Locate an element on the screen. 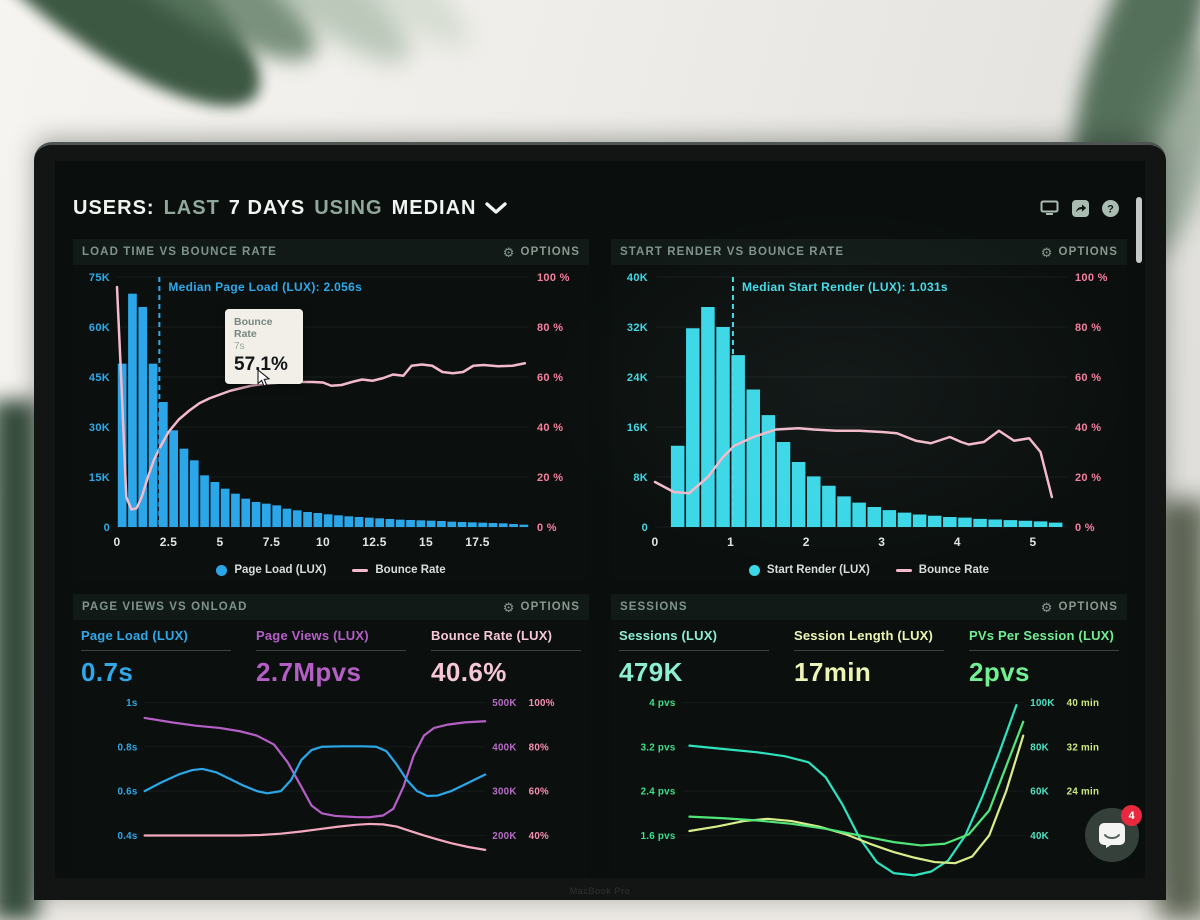 This screenshot has height=920, width=1200. panel-header: LOAD TIME VS BOUNCE RATE ⚙ OPTIONS is located at coordinates (331, 252).